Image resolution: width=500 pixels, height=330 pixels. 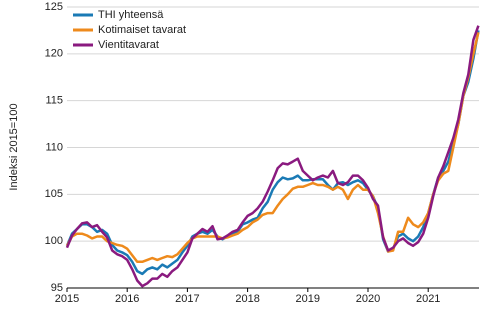 I want to click on y-tick-label: 110, so click(x=54, y=147).